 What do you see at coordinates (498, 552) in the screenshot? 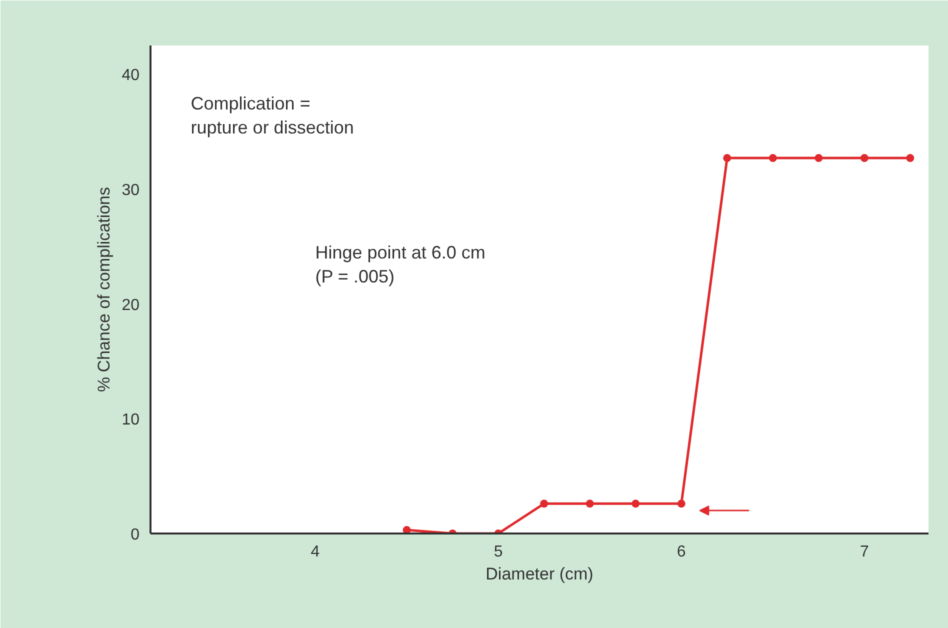
I see `x-tick-label: 5` at bounding box center [498, 552].